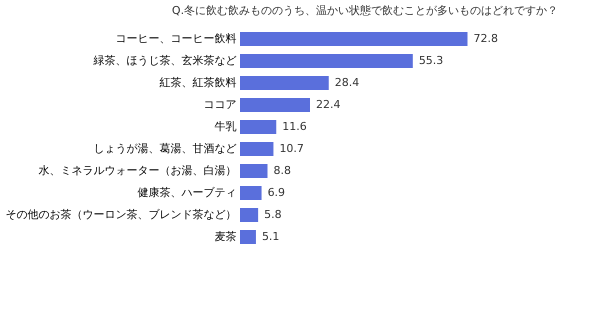 The height and width of the screenshot is (312, 600). Describe the element at coordinates (365, 10) in the screenshot. I see `chart-title: Q.冬に飲む飲みもののうち、温かい状態で飲むことが多いものはどれですか？` at that location.